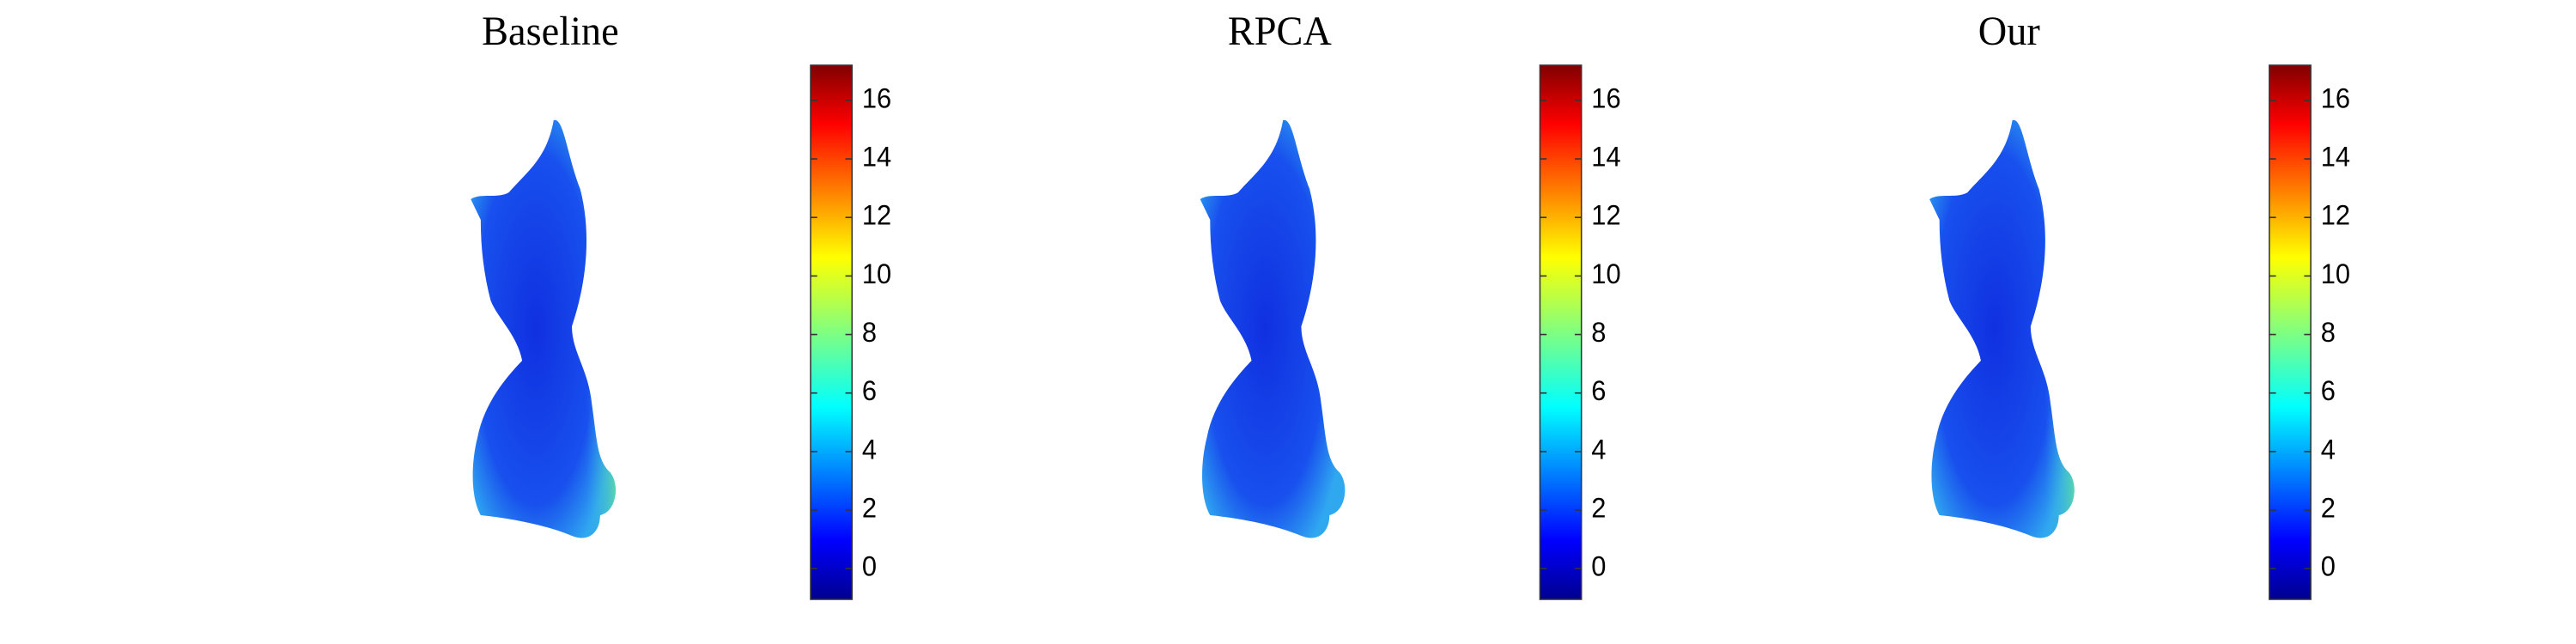  Describe the element at coordinates (1280, 32) in the screenshot. I see `panel-title: RPCA` at that location.